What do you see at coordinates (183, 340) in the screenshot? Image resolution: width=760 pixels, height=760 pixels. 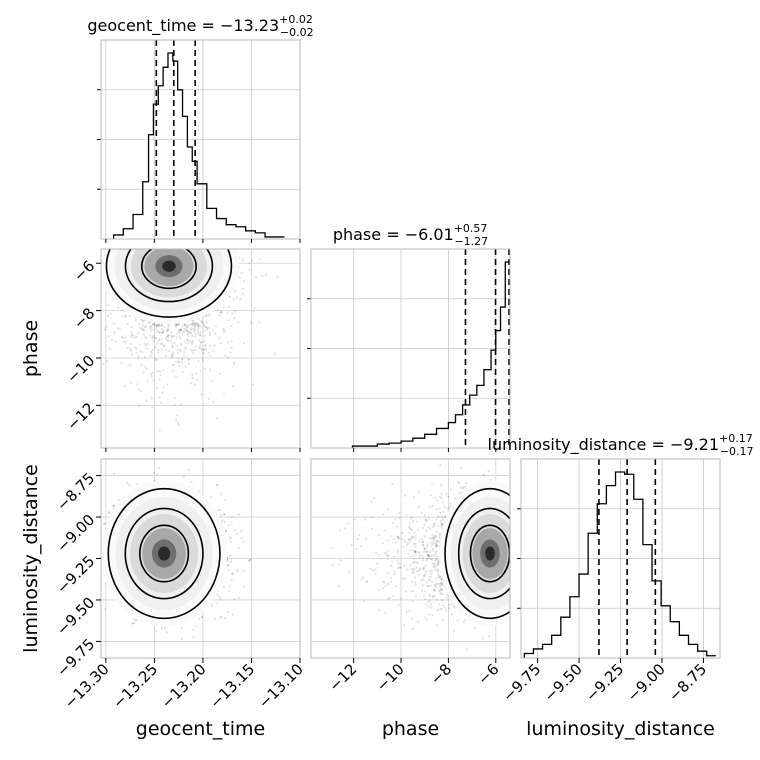 I see `panel-content` at bounding box center [183, 340].